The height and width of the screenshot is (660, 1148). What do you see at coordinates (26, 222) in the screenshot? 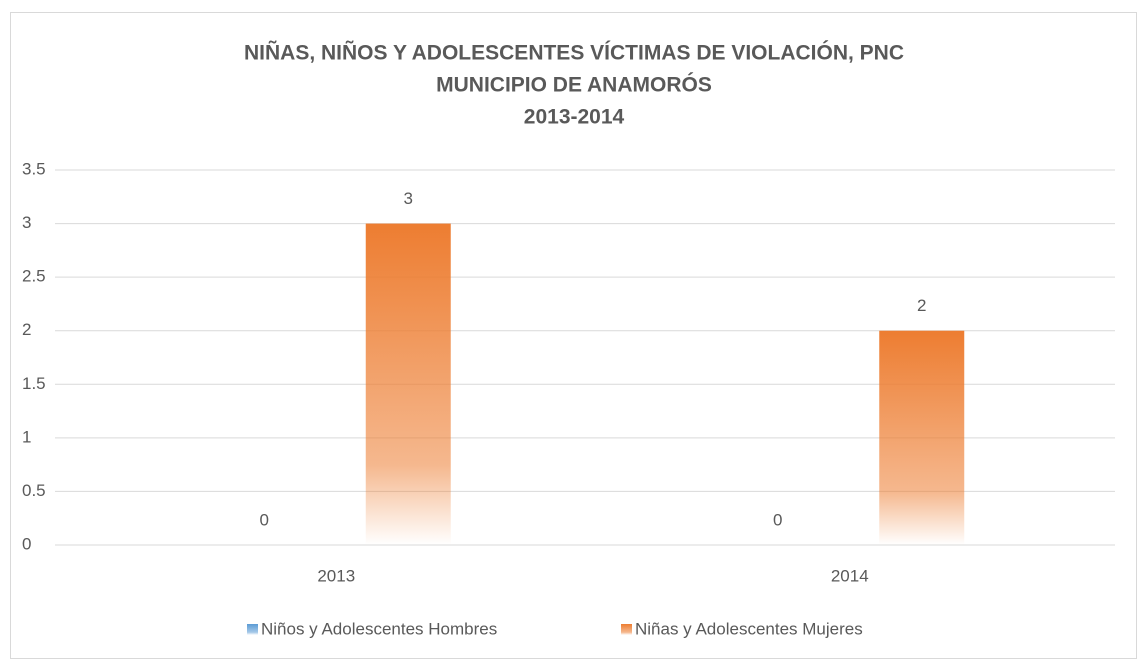
I see `y-tick-label: 3` at bounding box center [26, 222].